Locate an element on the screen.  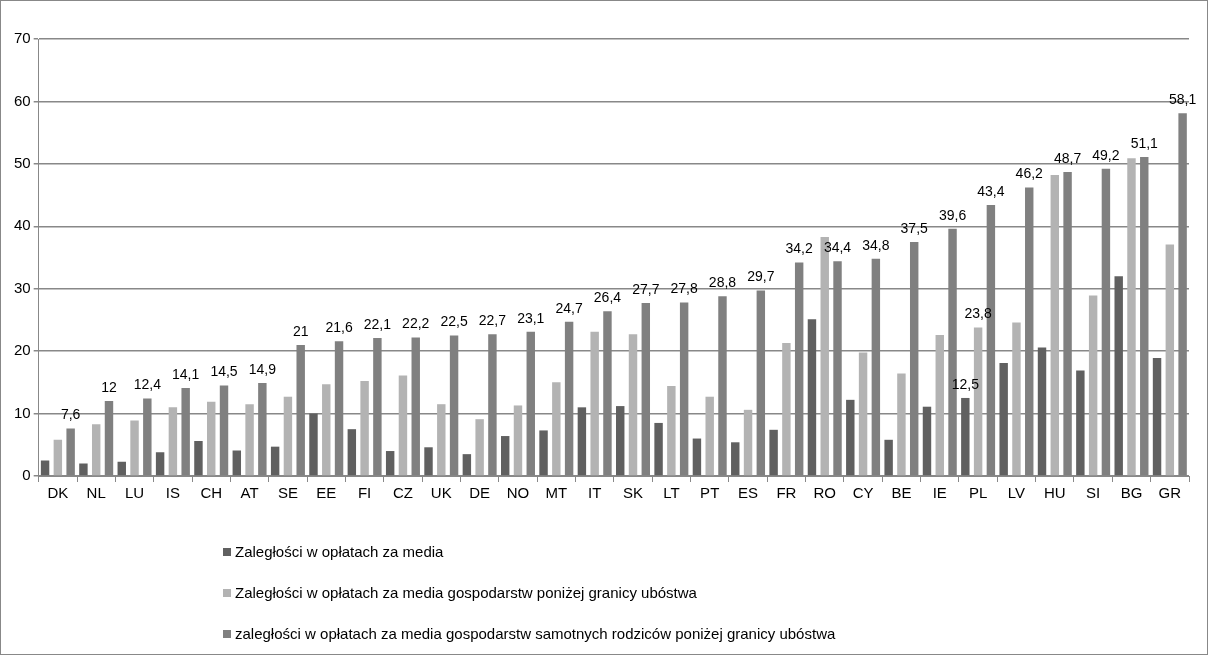
data-label: 22,2 is located at coordinates (416, 323).